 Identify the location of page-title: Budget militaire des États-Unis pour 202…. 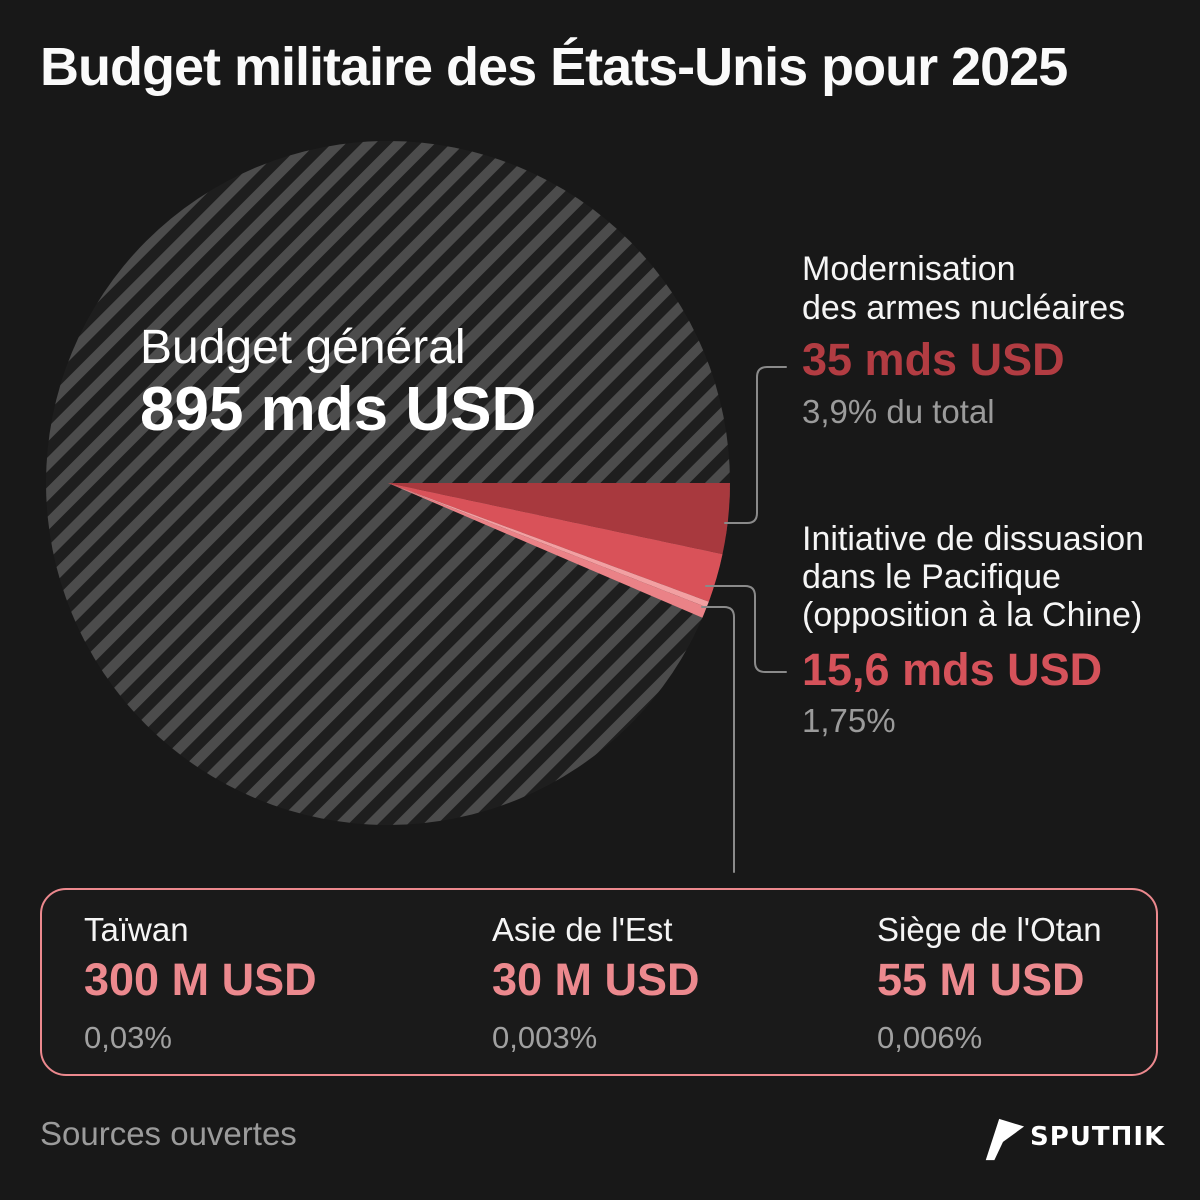
(554, 67).